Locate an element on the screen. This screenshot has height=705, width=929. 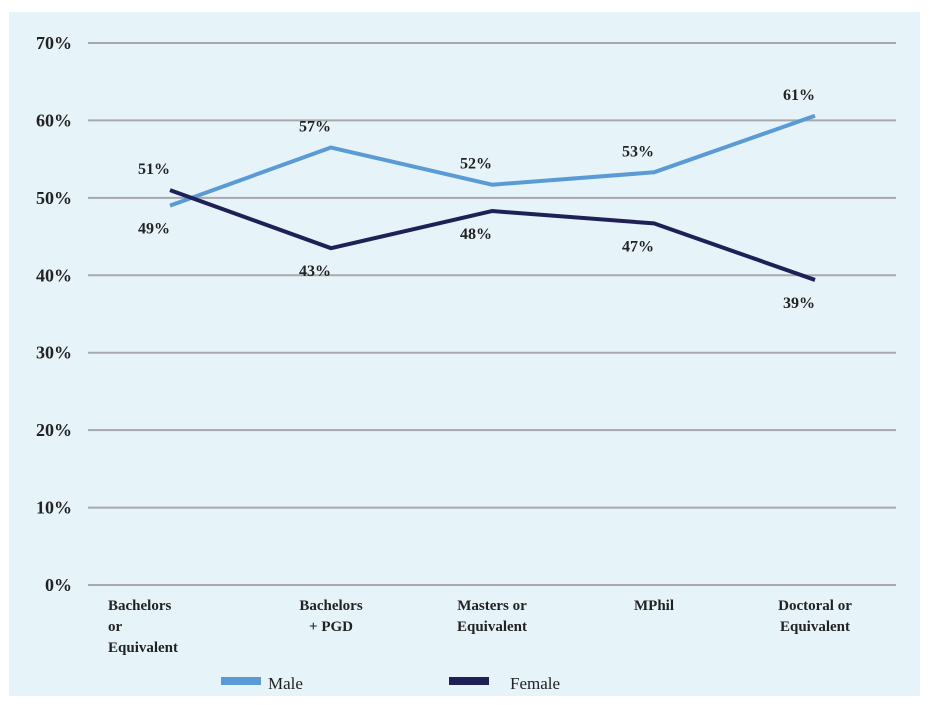
x-category-label: or is located at coordinates (115, 627).